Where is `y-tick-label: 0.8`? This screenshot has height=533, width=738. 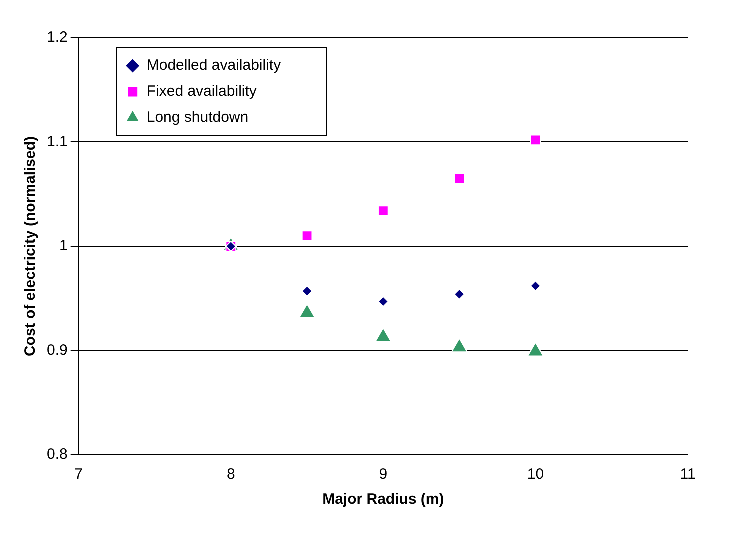 y-tick-label: 0.8 is located at coordinates (57, 455).